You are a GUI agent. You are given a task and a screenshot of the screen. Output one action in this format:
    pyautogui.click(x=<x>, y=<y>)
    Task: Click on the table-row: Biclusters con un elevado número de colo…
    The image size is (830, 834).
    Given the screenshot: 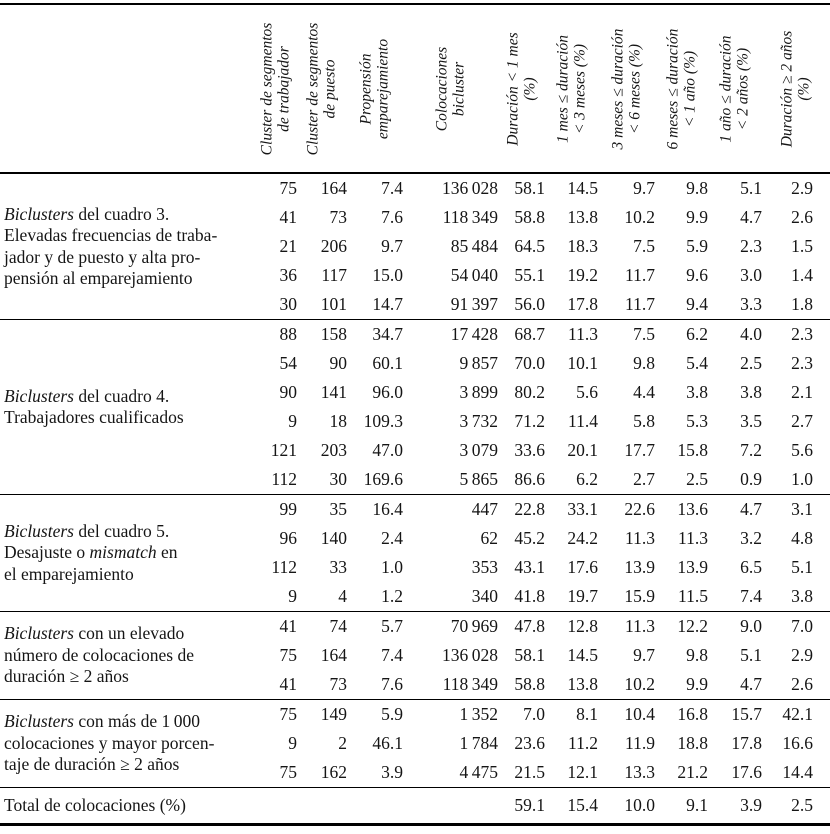 What is the action you would take?
    pyautogui.click(x=415, y=649)
    